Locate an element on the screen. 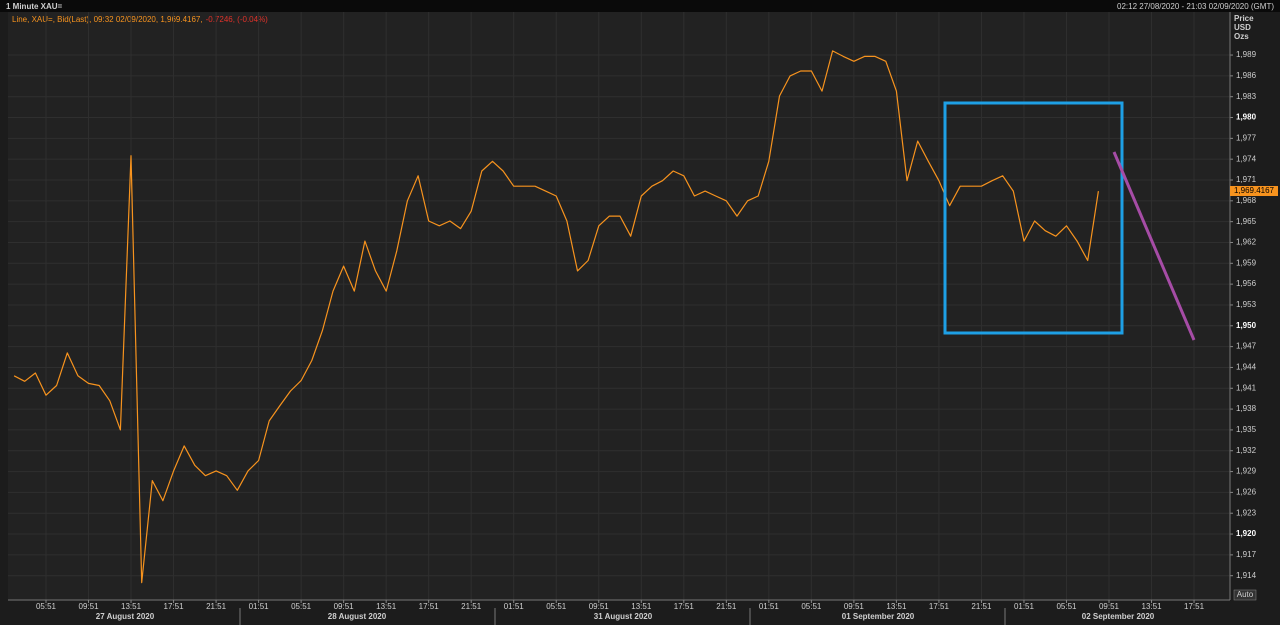 The width and height of the screenshot is (1280, 625). y-tick-label: 1,959 is located at coordinates (1246, 262).